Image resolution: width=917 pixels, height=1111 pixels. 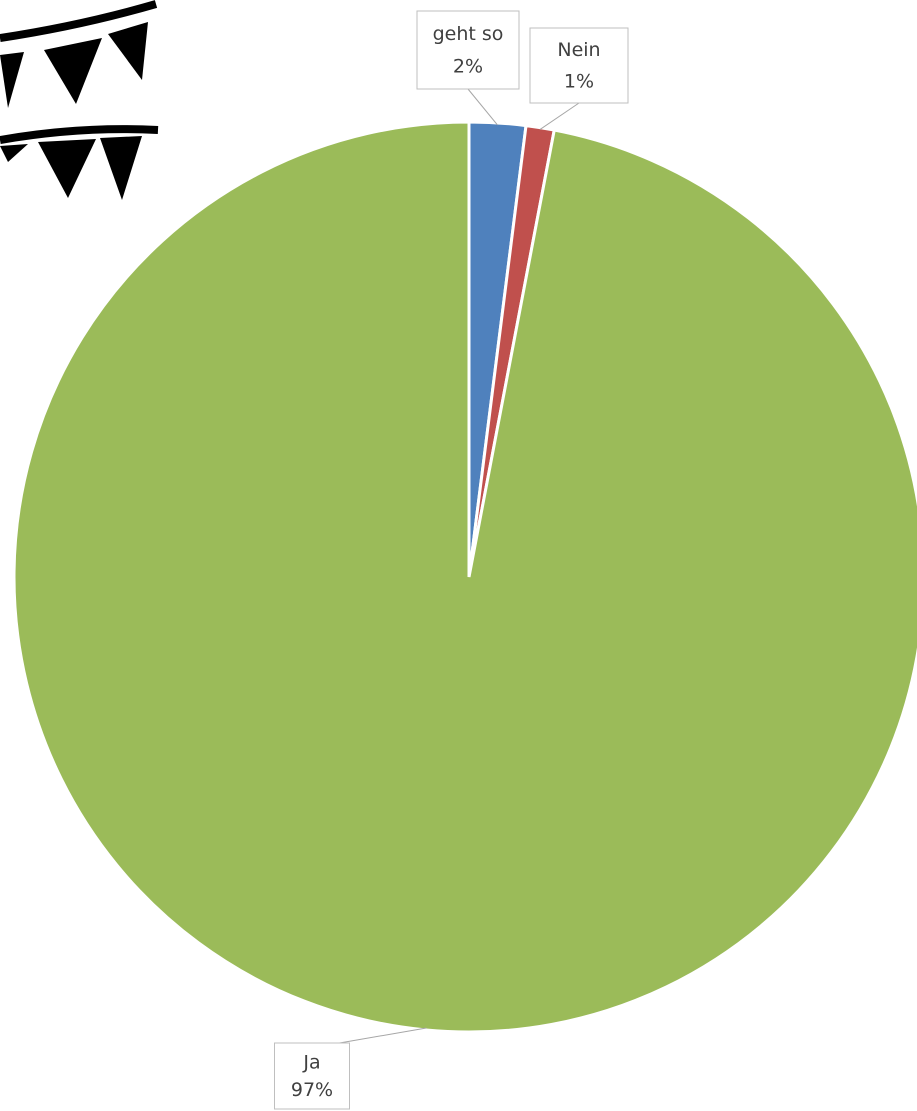 I want to click on value-label: 2%, so click(x=468, y=67).